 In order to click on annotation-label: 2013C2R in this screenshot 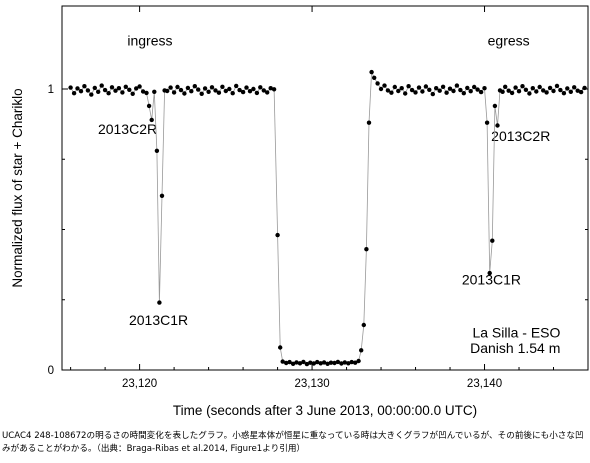, I will do `click(520, 136)`.